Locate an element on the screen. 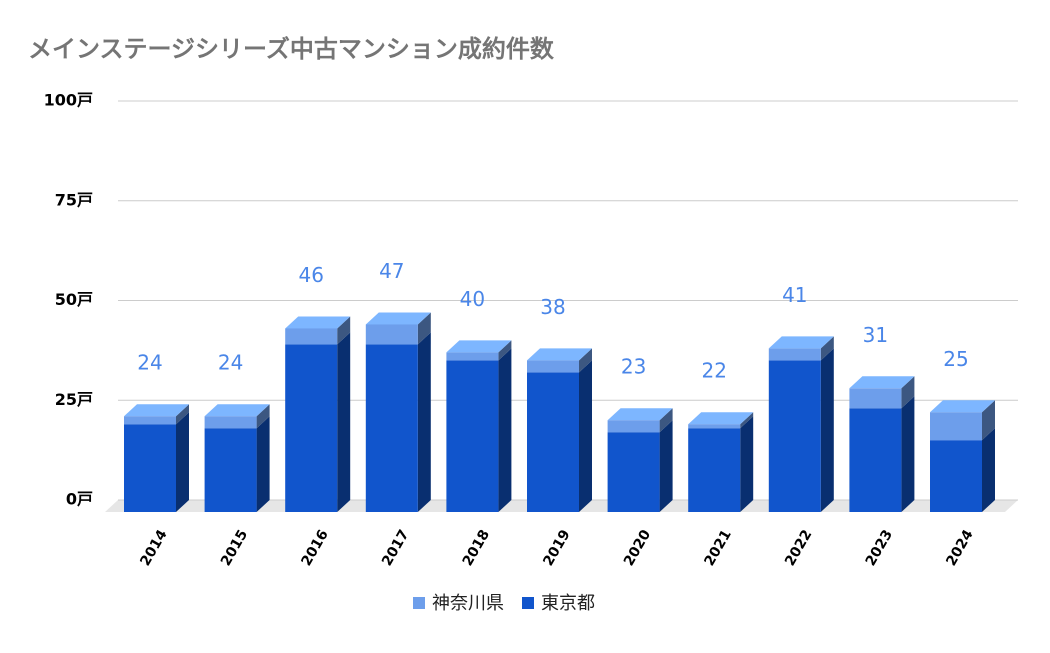 This screenshot has width=1050, height=653. y-tick-label: 75戸 is located at coordinates (74, 199).